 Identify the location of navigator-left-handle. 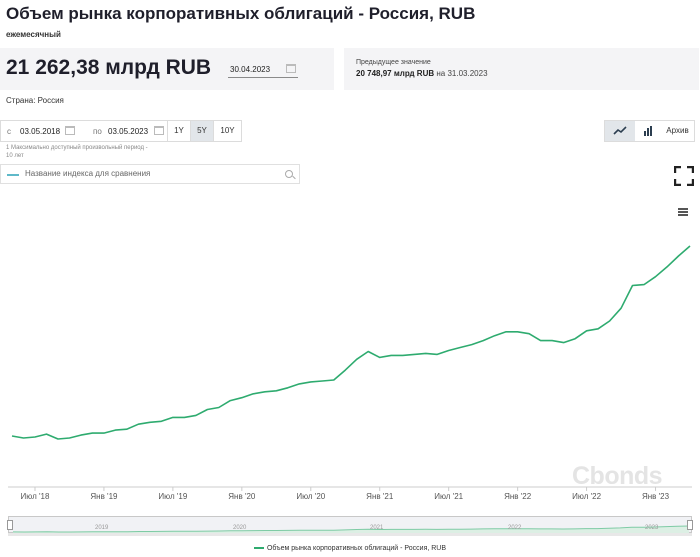
(10, 525).